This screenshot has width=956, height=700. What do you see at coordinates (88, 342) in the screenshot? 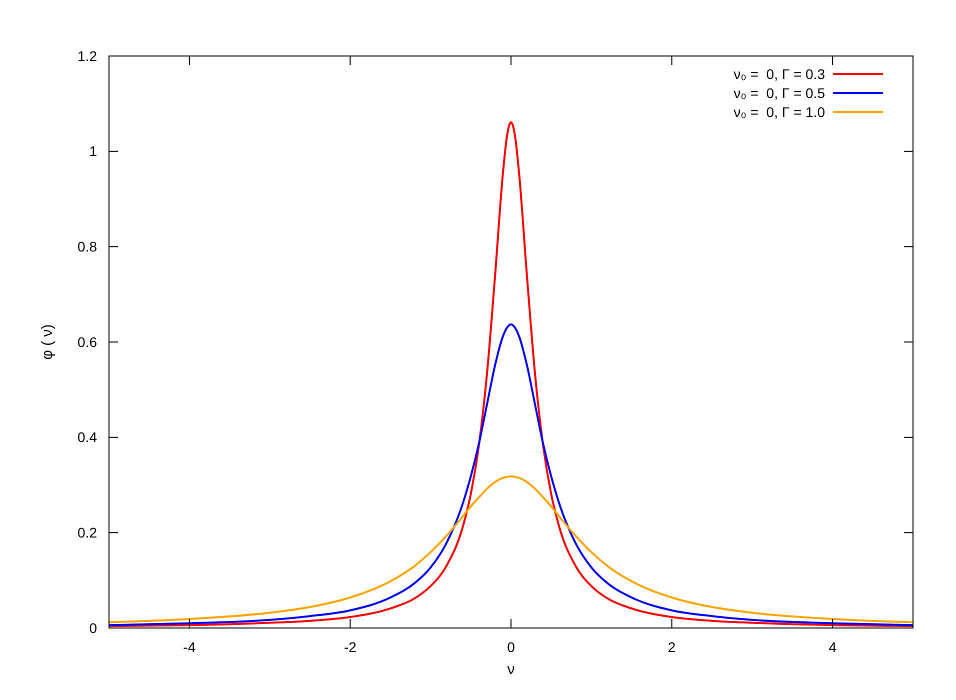
I see `y-tick-label: 0.6` at bounding box center [88, 342].